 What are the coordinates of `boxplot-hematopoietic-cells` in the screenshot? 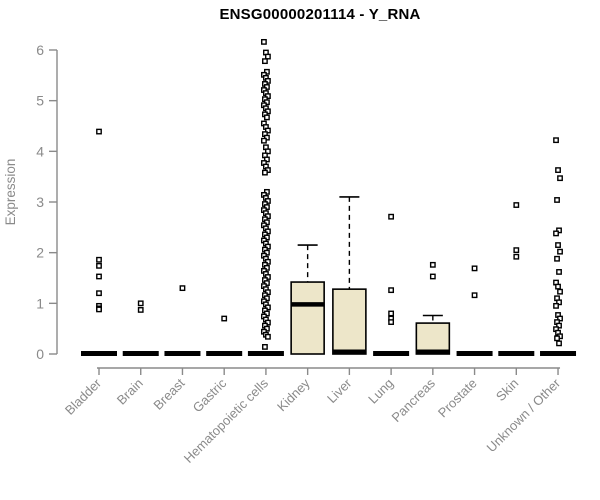 It's located at (265, 197).